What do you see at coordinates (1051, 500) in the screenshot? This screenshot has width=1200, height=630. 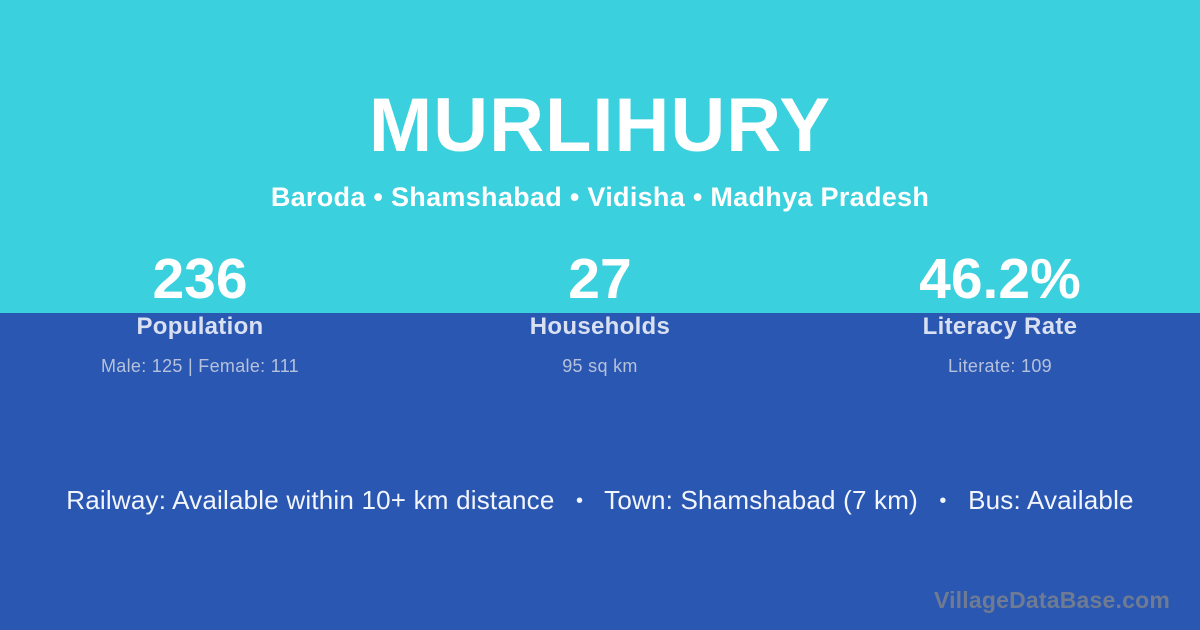 I see `bus-status: Bus: Available` at bounding box center [1051, 500].